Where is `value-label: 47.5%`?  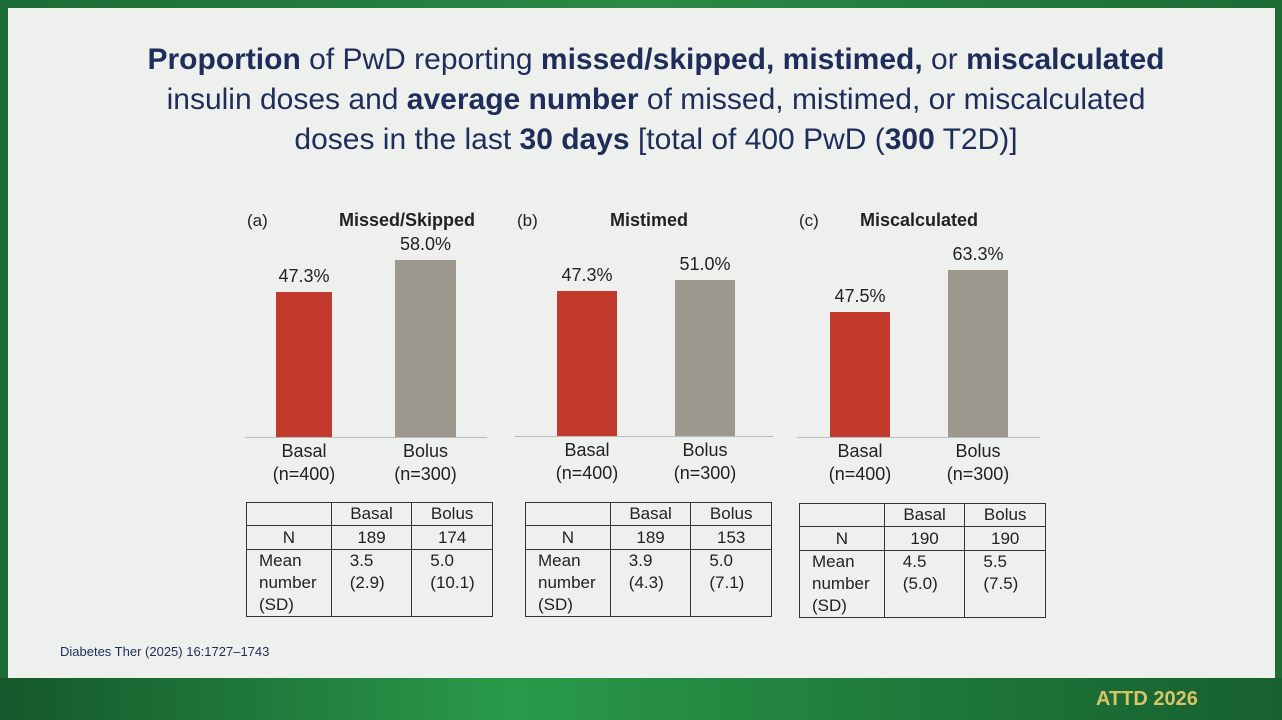
value-label: 47.5% is located at coordinates (860, 295).